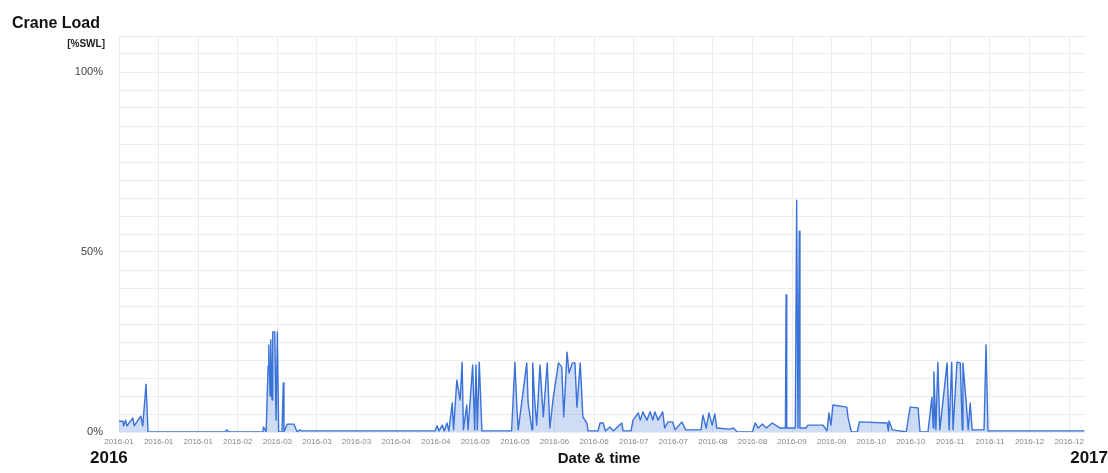 This screenshot has height=473, width=1108. I want to click on chart-title: Crane Load, so click(56, 23).